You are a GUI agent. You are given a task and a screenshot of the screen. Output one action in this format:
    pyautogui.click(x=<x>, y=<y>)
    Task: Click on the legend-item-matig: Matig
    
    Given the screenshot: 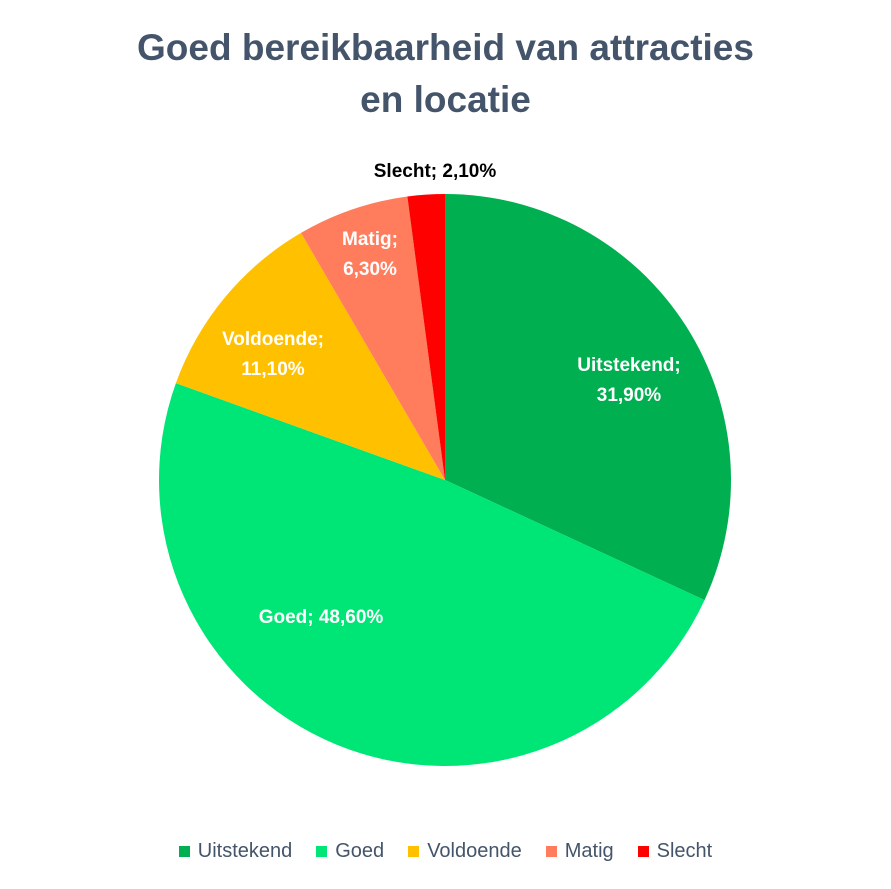 What is the action you would take?
    pyautogui.click(x=579, y=851)
    